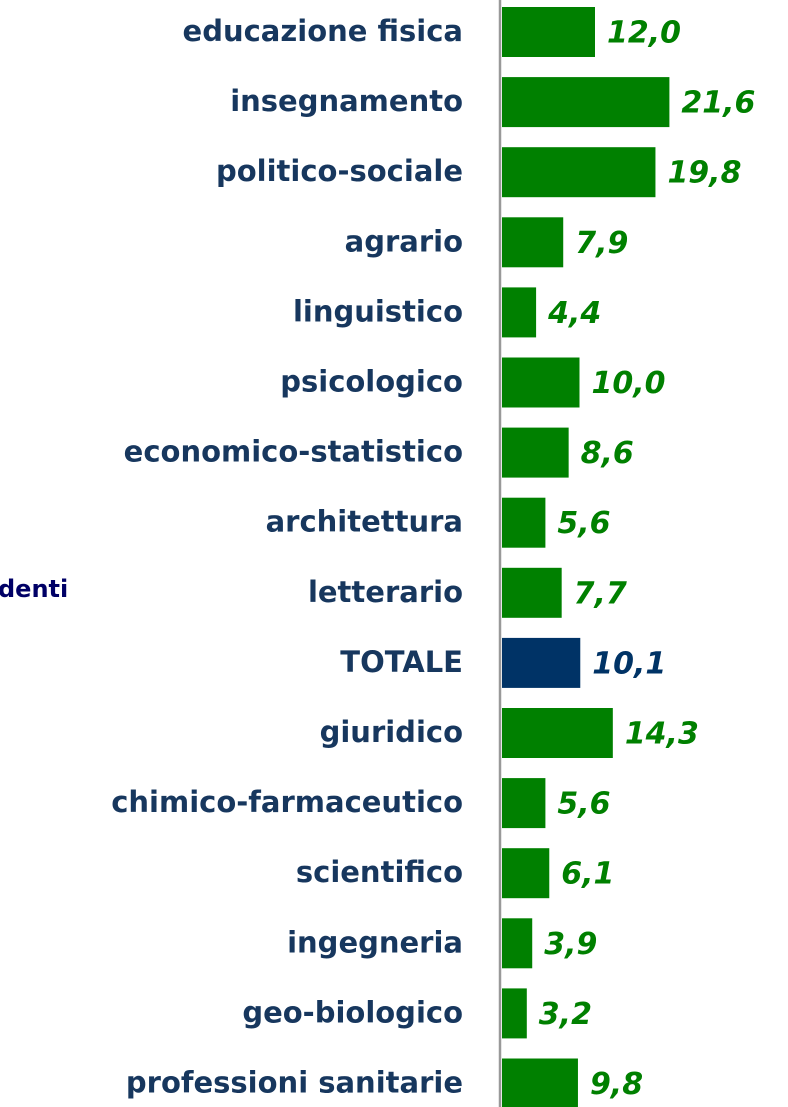  I want to click on category-label: educazione fisica, so click(323, 31).